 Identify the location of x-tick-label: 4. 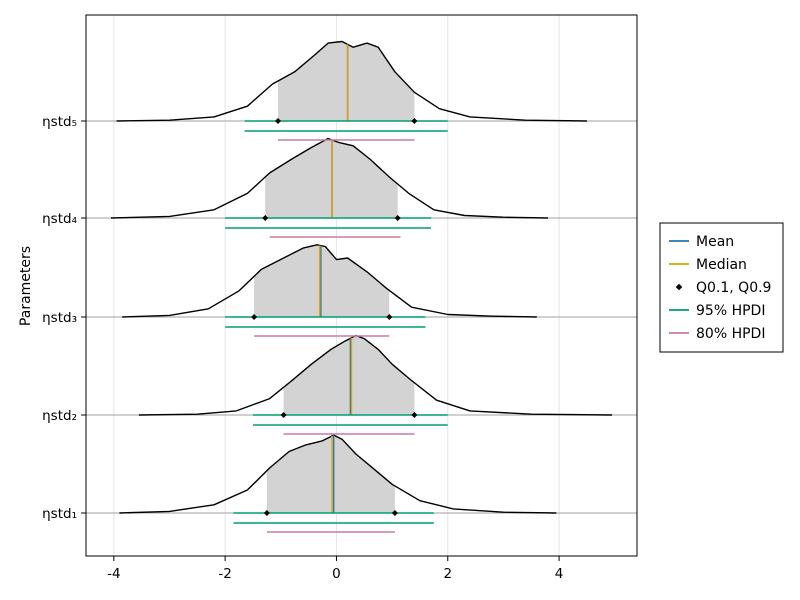
(559, 574).